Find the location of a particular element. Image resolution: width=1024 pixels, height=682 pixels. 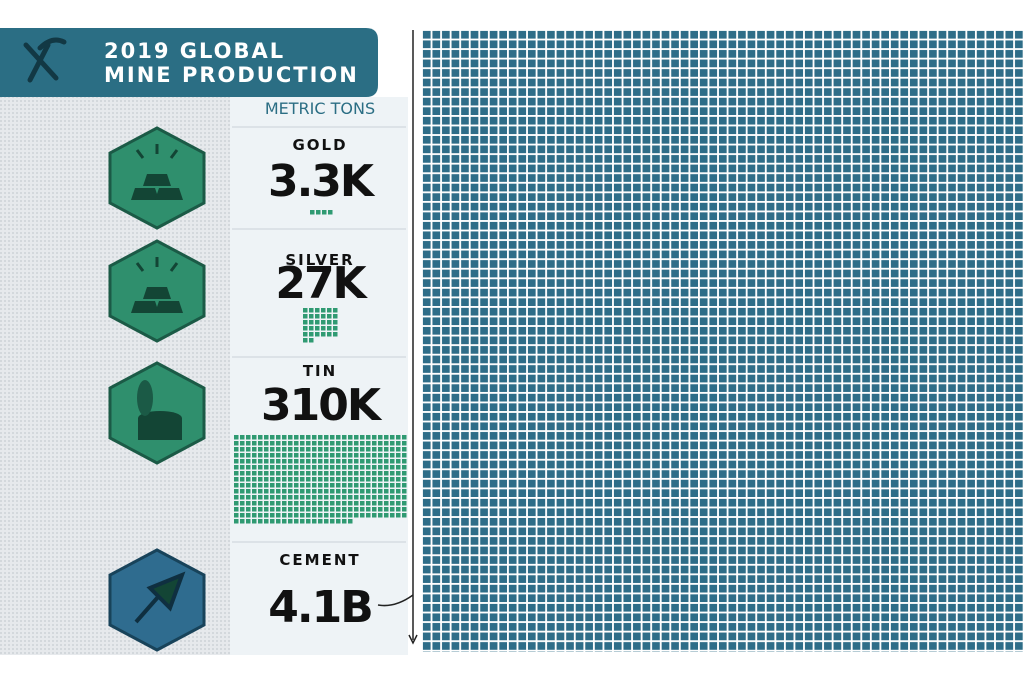

item-value: 27K is located at coordinates (321, 283).